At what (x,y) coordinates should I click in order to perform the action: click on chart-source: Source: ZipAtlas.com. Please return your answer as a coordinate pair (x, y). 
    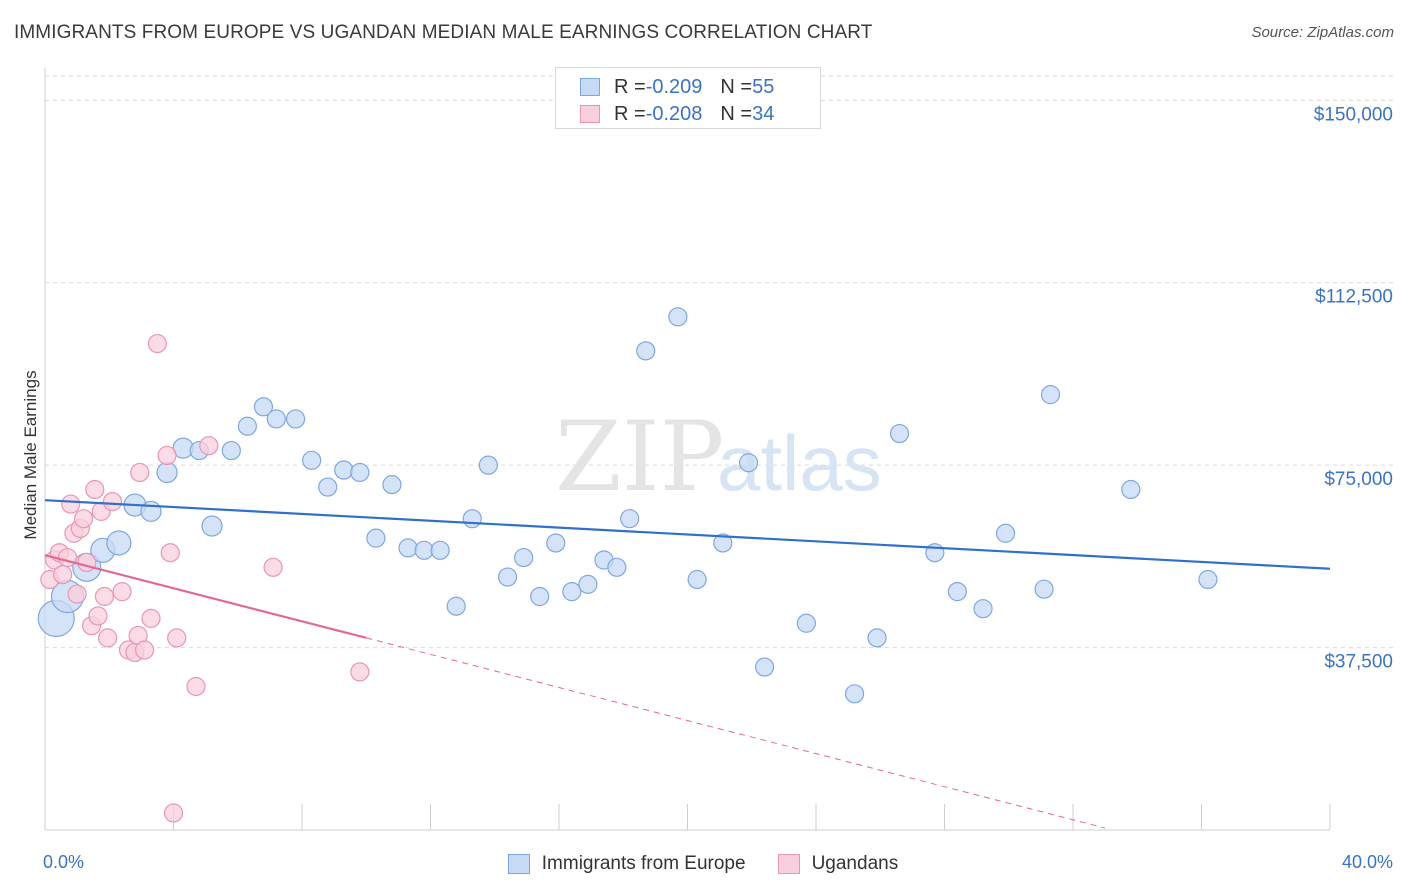
    Looking at the image, I should click on (1322, 32).